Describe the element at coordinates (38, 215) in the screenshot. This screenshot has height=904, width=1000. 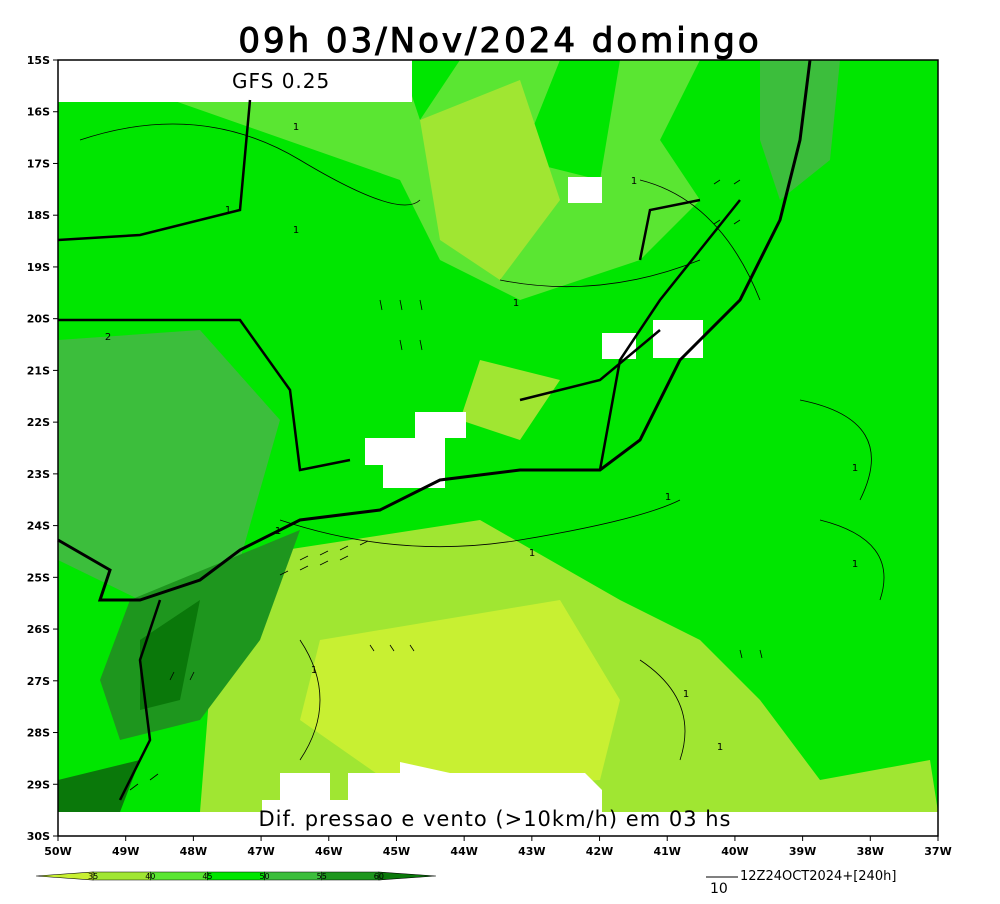
I see `lat-label: 18S` at that location.